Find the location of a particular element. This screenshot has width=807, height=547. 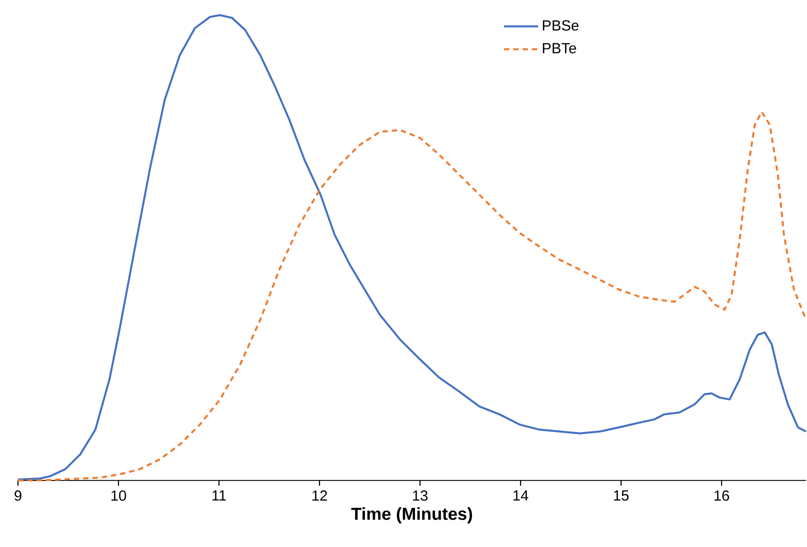

x-tick-label: 13 is located at coordinates (420, 495).